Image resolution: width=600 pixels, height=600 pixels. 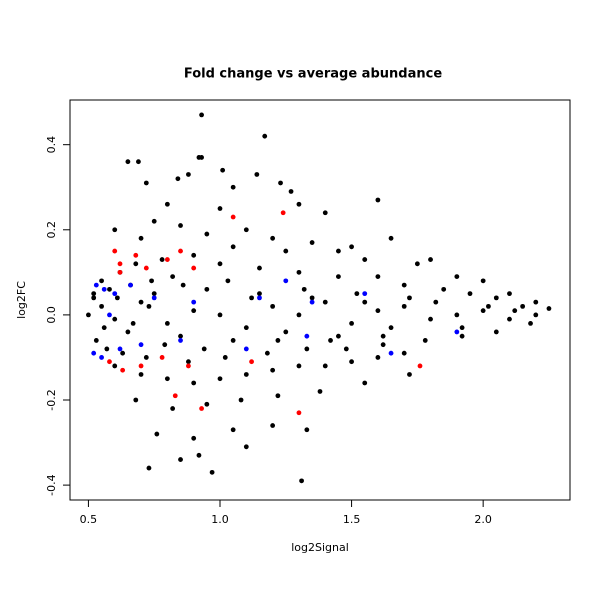 I want to click on y-axis-label: log2FC, so click(x=21, y=300).